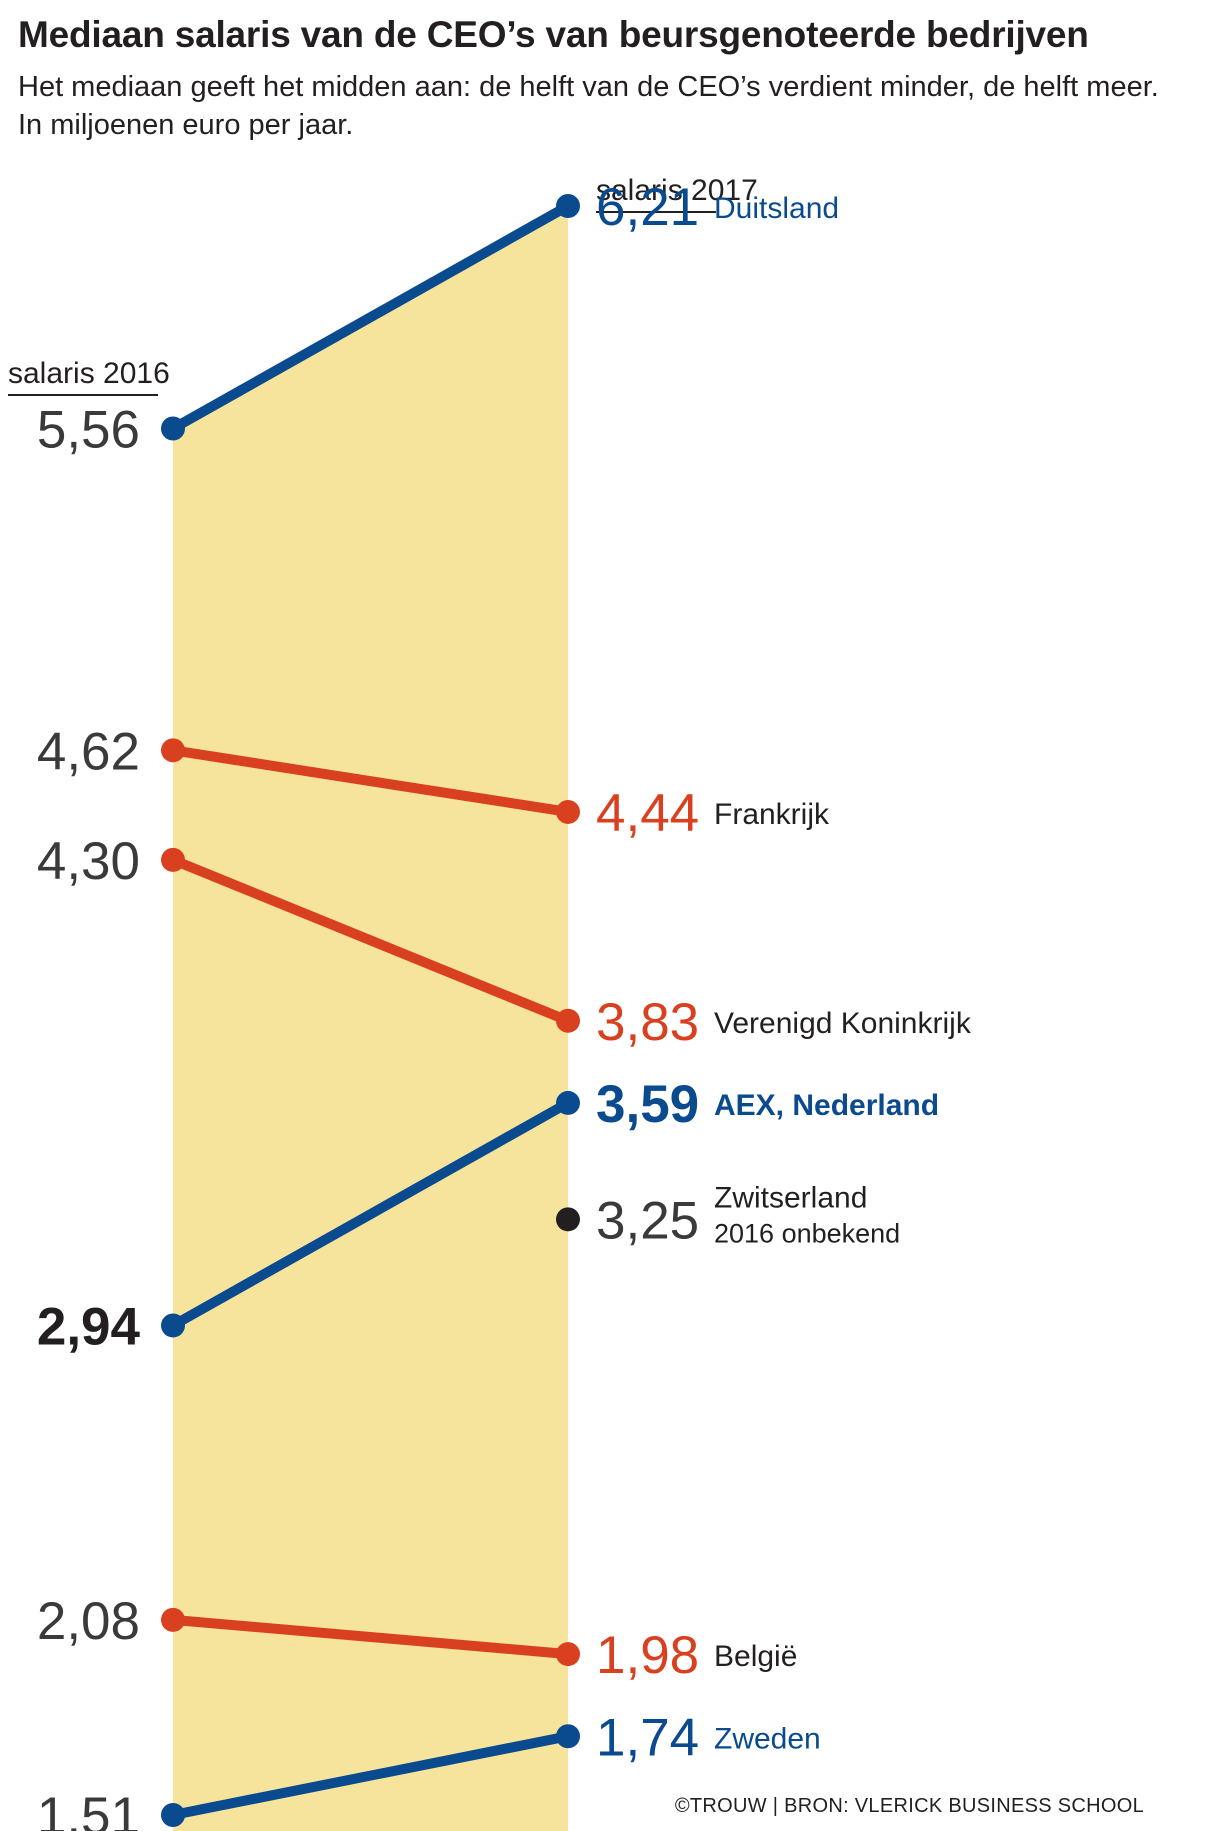 This screenshot has width=1224, height=1831. I want to click on country-label-zwitserland: Zwitserland, so click(790, 1197).